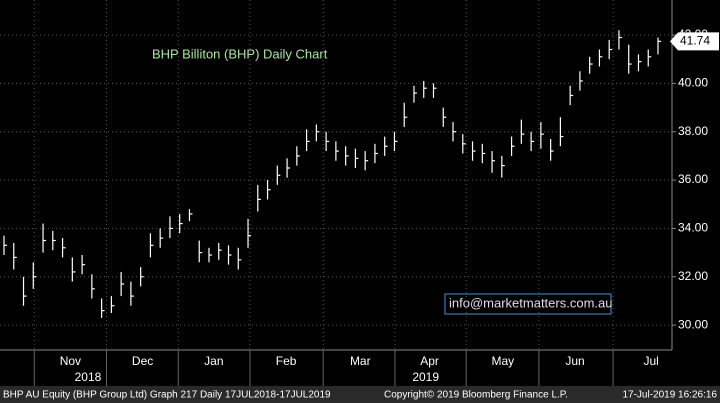 Image resolution: width=720 pixels, height=403 pixels. Describe the element at coordinates (650, 361) in the screenshot. I see `x-tick-label: Jul` at that location.